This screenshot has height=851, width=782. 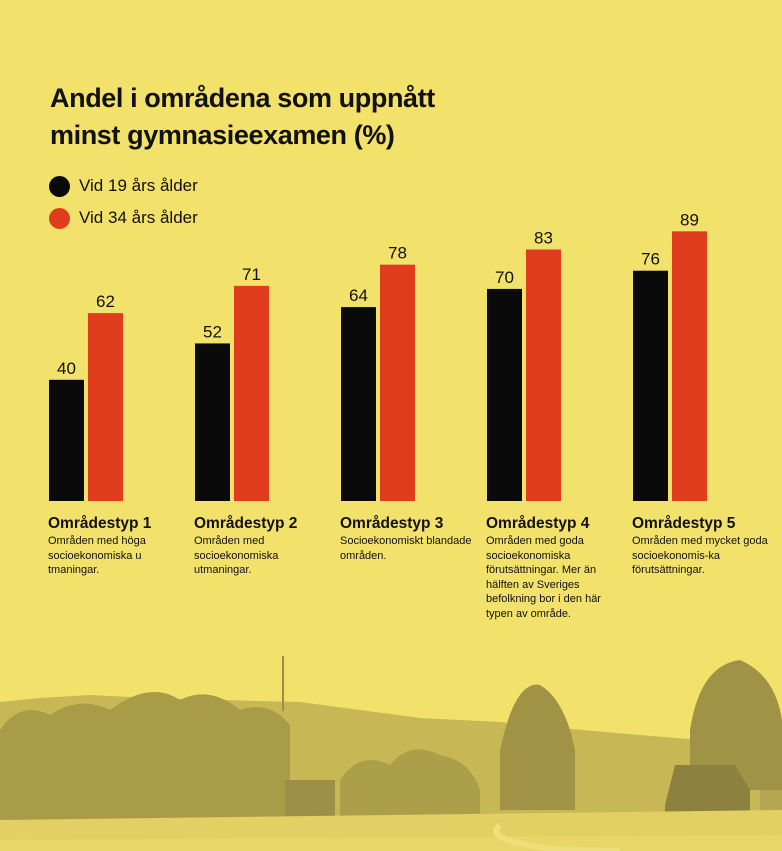 I want to click on bar-age34-type1, so click(x=105, y=407).